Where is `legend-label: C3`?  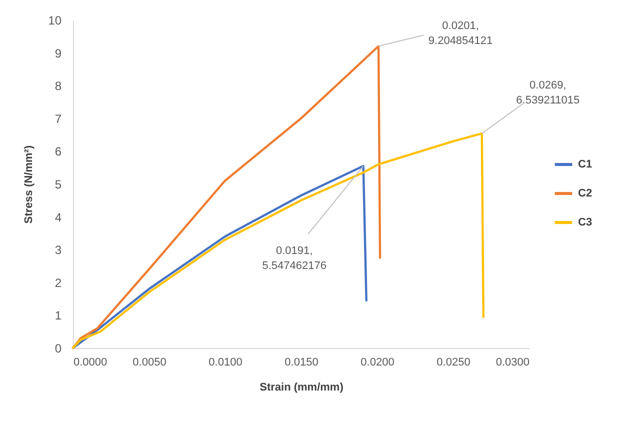
legend-label: C3 is located at coordinates (585, 222).